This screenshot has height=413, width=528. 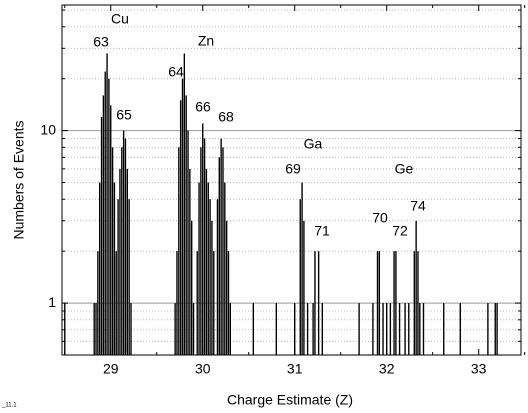 What do you see at coordinates (203, 107) in the screenshot?
I see `annotation: 66` at bounding box center [203, 107].